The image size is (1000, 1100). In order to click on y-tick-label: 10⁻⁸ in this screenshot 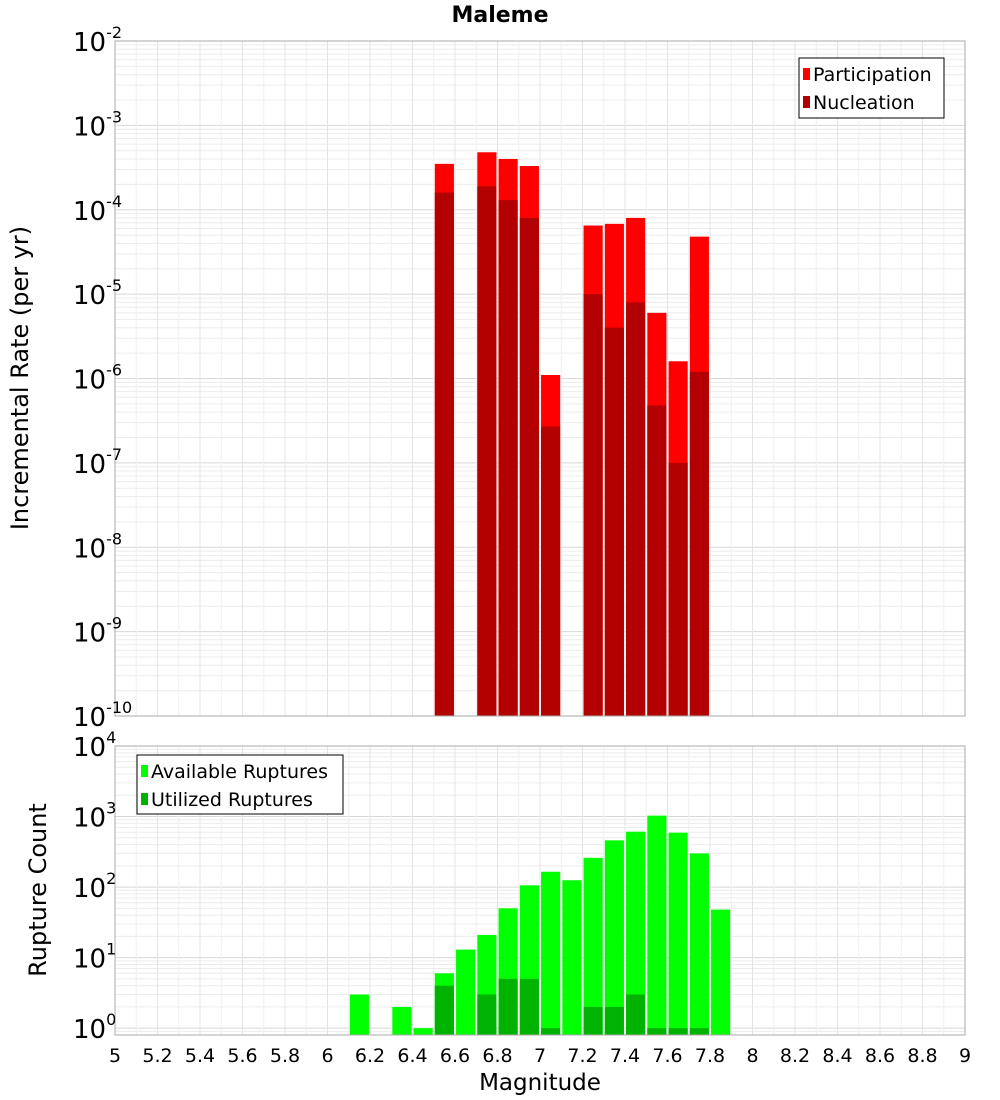, I will do `click(97, 546)`.